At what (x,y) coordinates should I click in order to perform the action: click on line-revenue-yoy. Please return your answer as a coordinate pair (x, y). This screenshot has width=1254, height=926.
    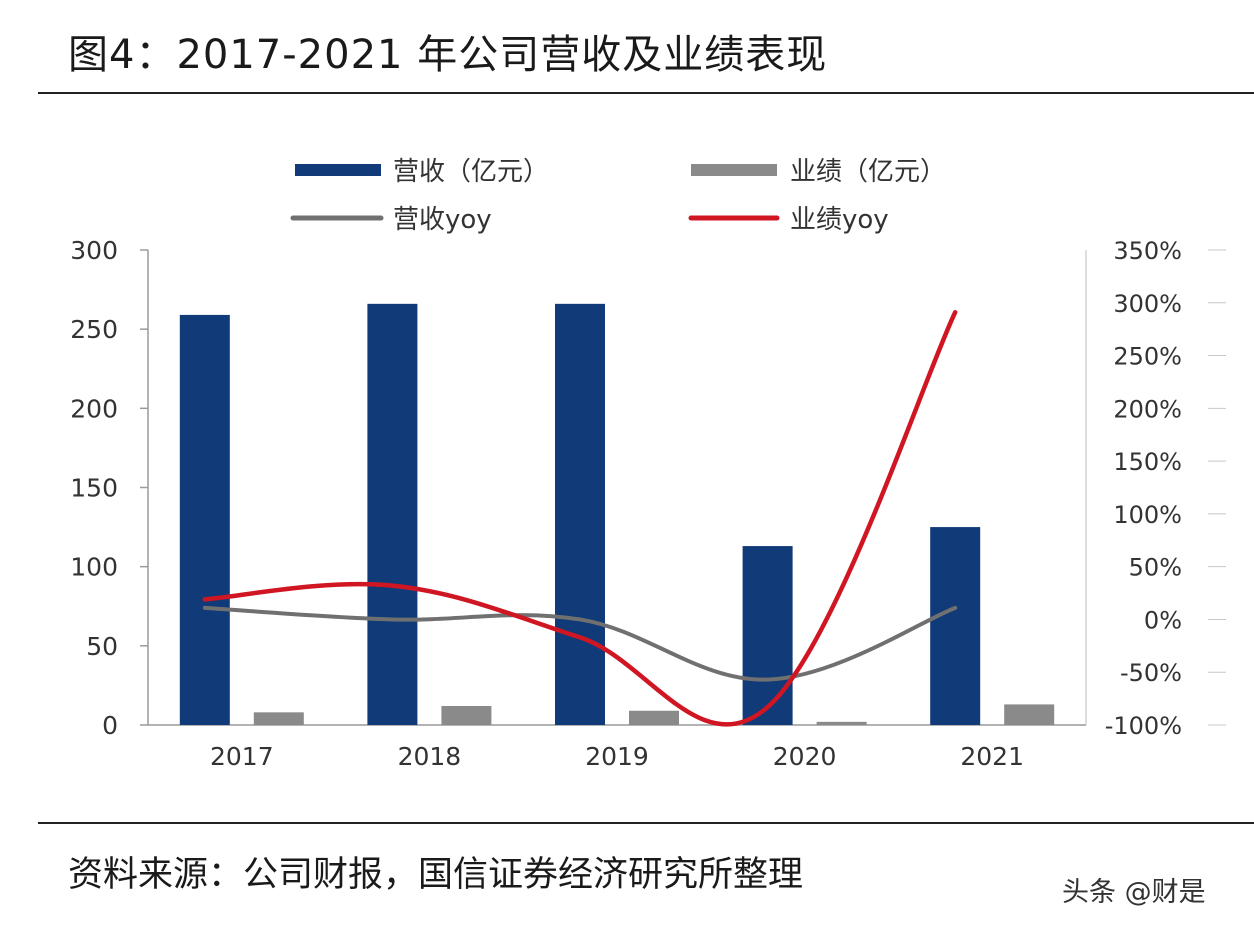
    Looking at the image, I should click on (580, 643).